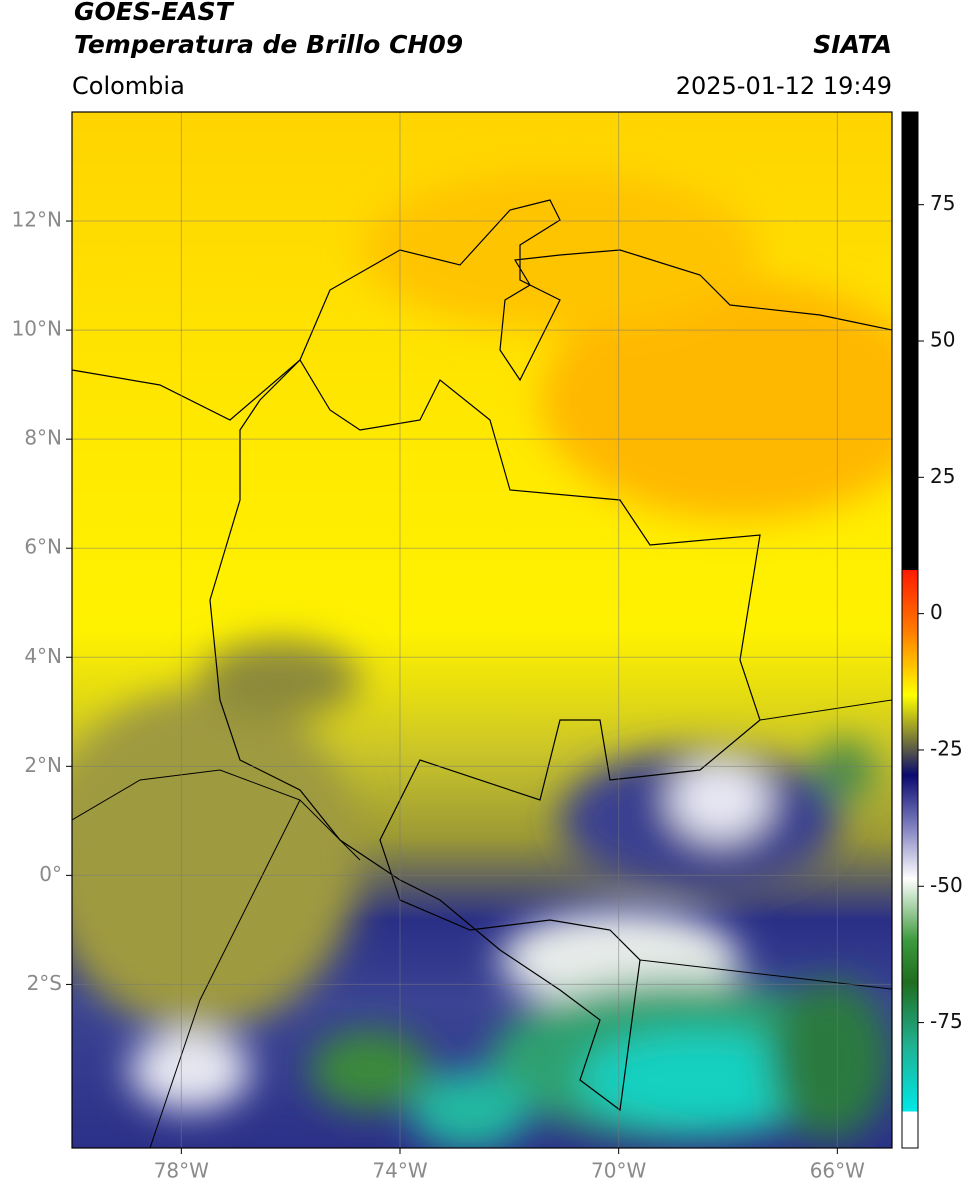 This screenshot has width=966, height=1194. I want to click on y-tick-label: 8°N, so click(43, 438).